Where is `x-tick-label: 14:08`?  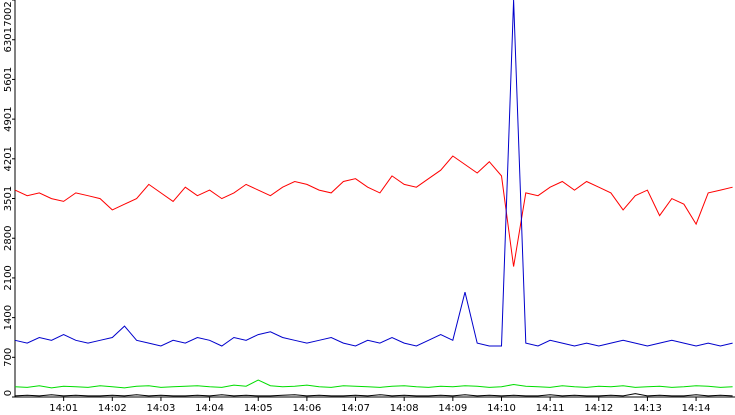 x-tick-label: 14:08 is located at coordinates (404, 408).